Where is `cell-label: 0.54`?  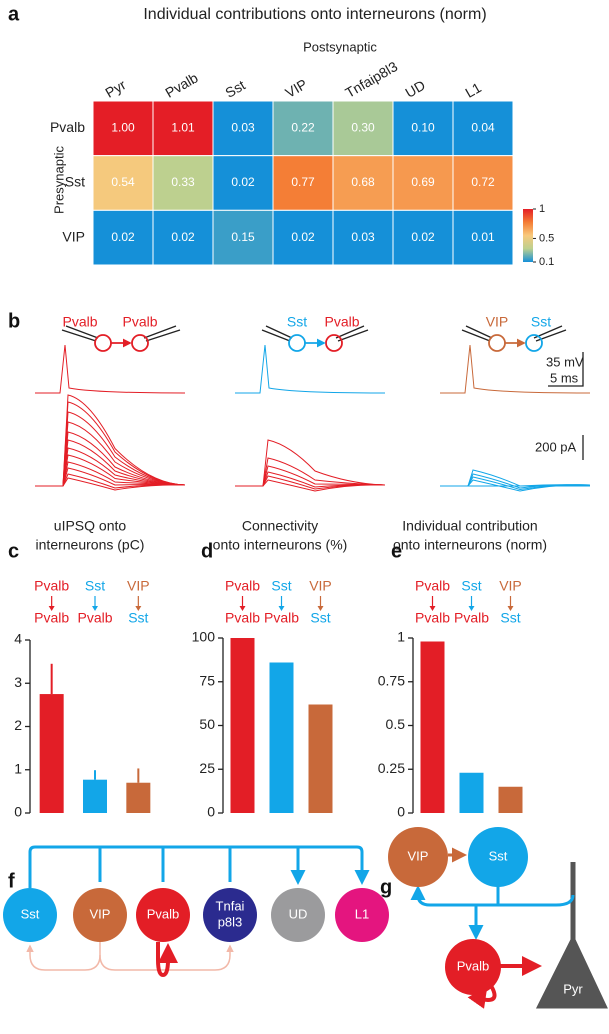 cell-label: 0.54 is located at coordinates (123, 182).